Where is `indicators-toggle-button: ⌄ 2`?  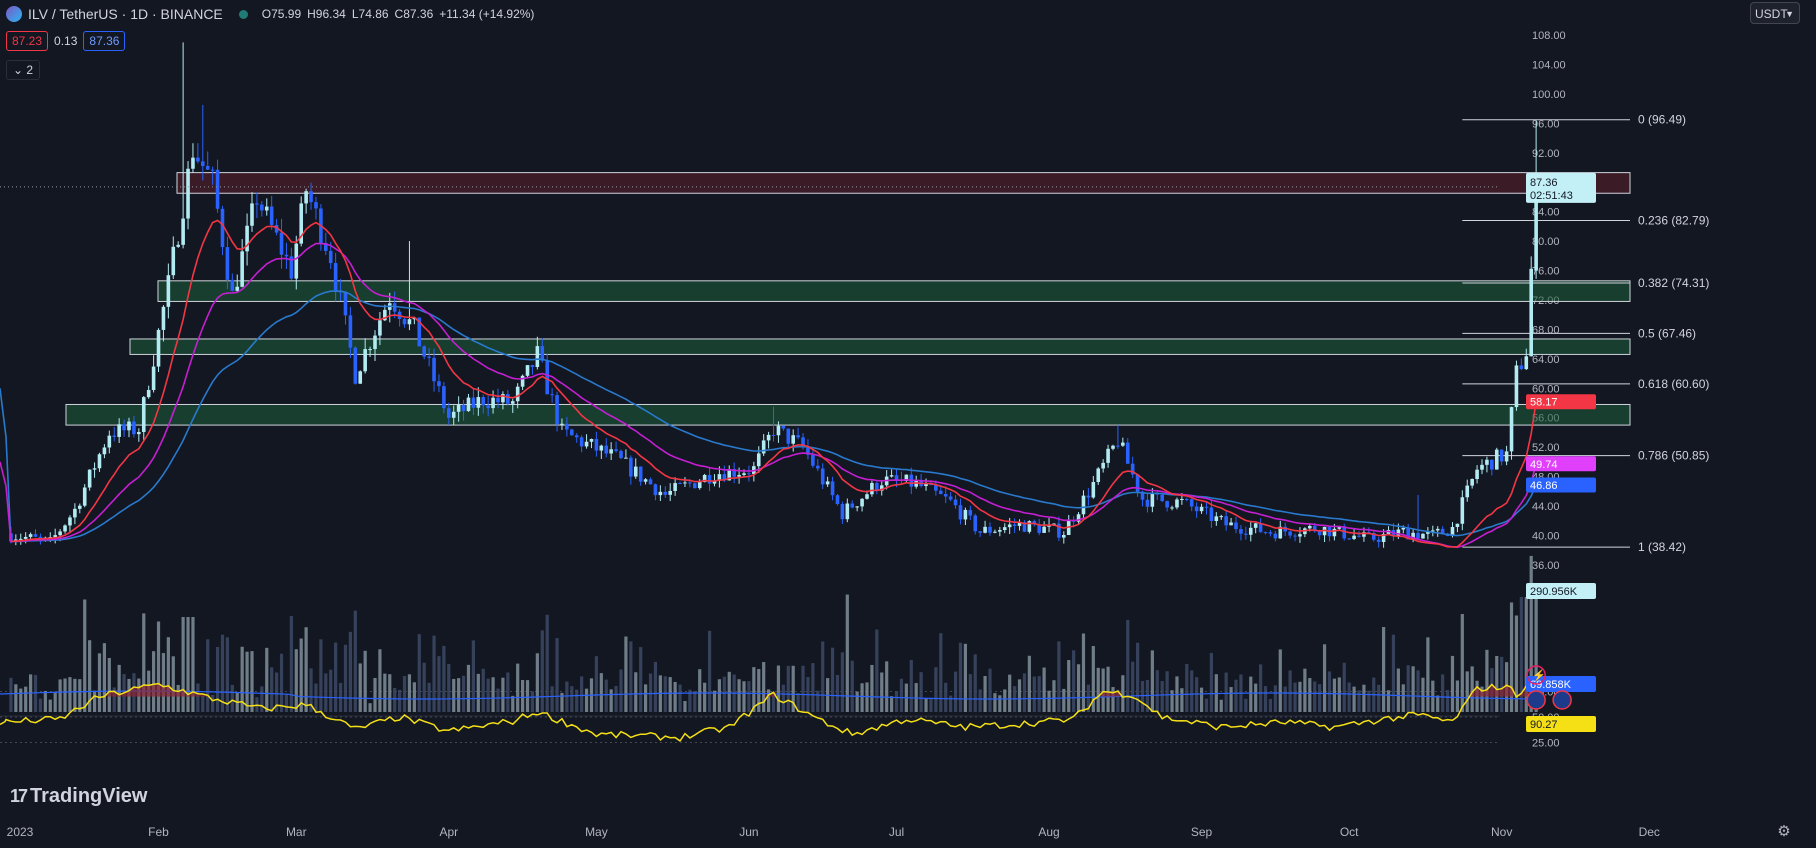
indicators-toggle-button: ⌄ 2 is located at coordinates (23, 70).